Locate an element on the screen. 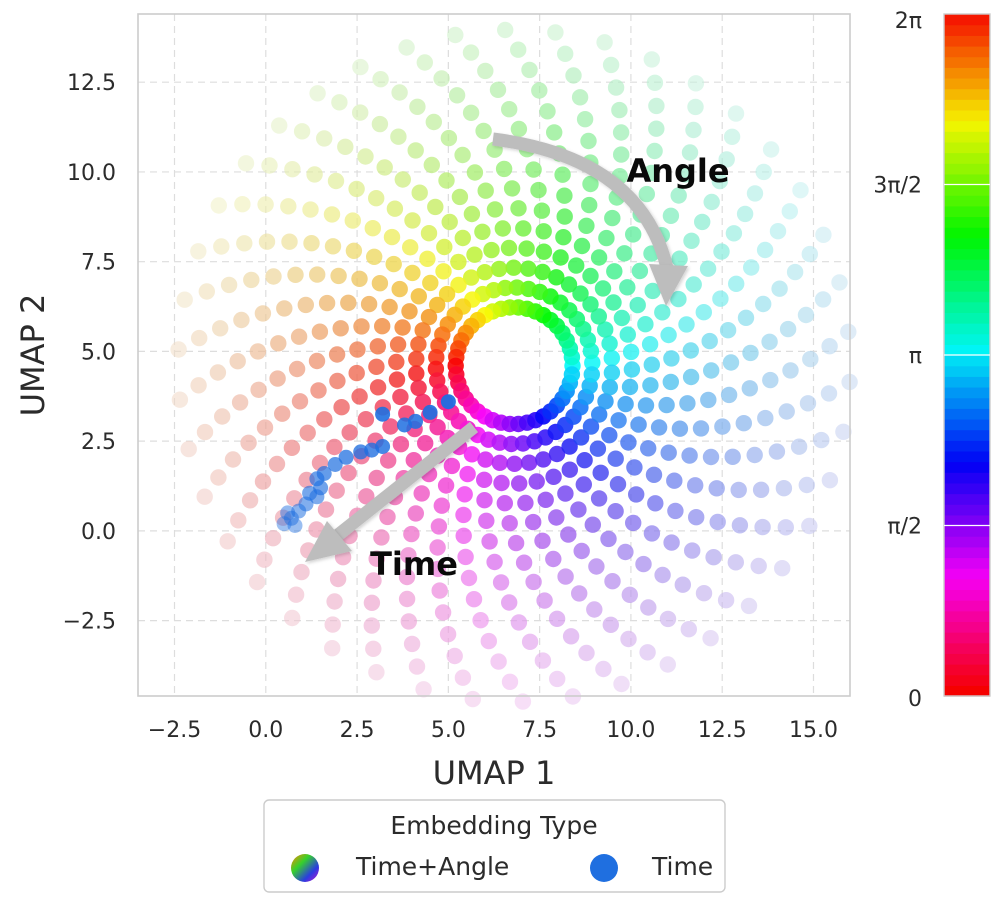 This screenshot has height=901, width=996. x-tick-label: 2.5 is located at coordinates (357, 730).